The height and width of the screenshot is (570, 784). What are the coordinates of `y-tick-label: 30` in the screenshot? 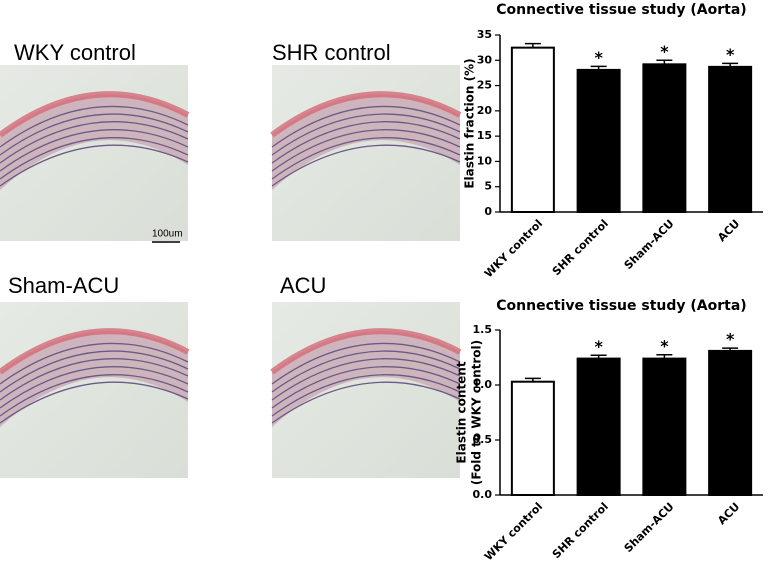 It's located at (485, 59).